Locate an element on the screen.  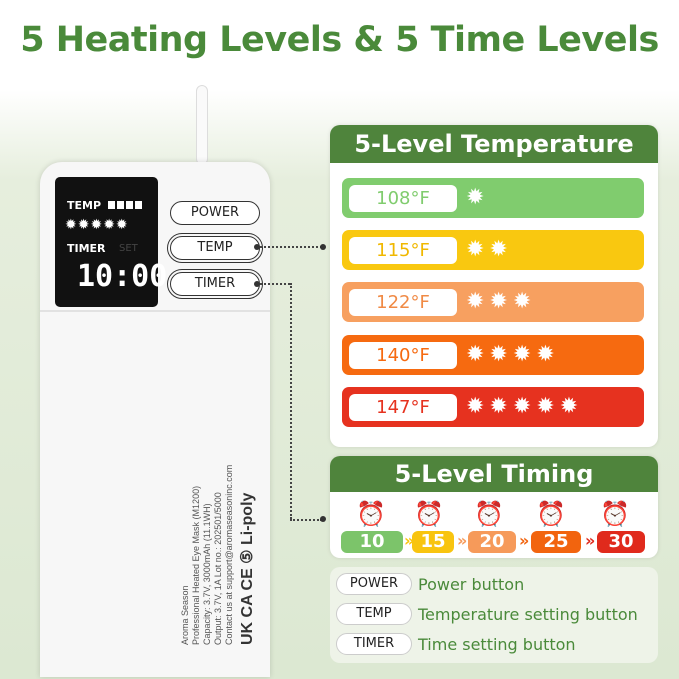
lcd-heat-icons: ✹✹✹✹✹ is located at coordinates (97, 225).